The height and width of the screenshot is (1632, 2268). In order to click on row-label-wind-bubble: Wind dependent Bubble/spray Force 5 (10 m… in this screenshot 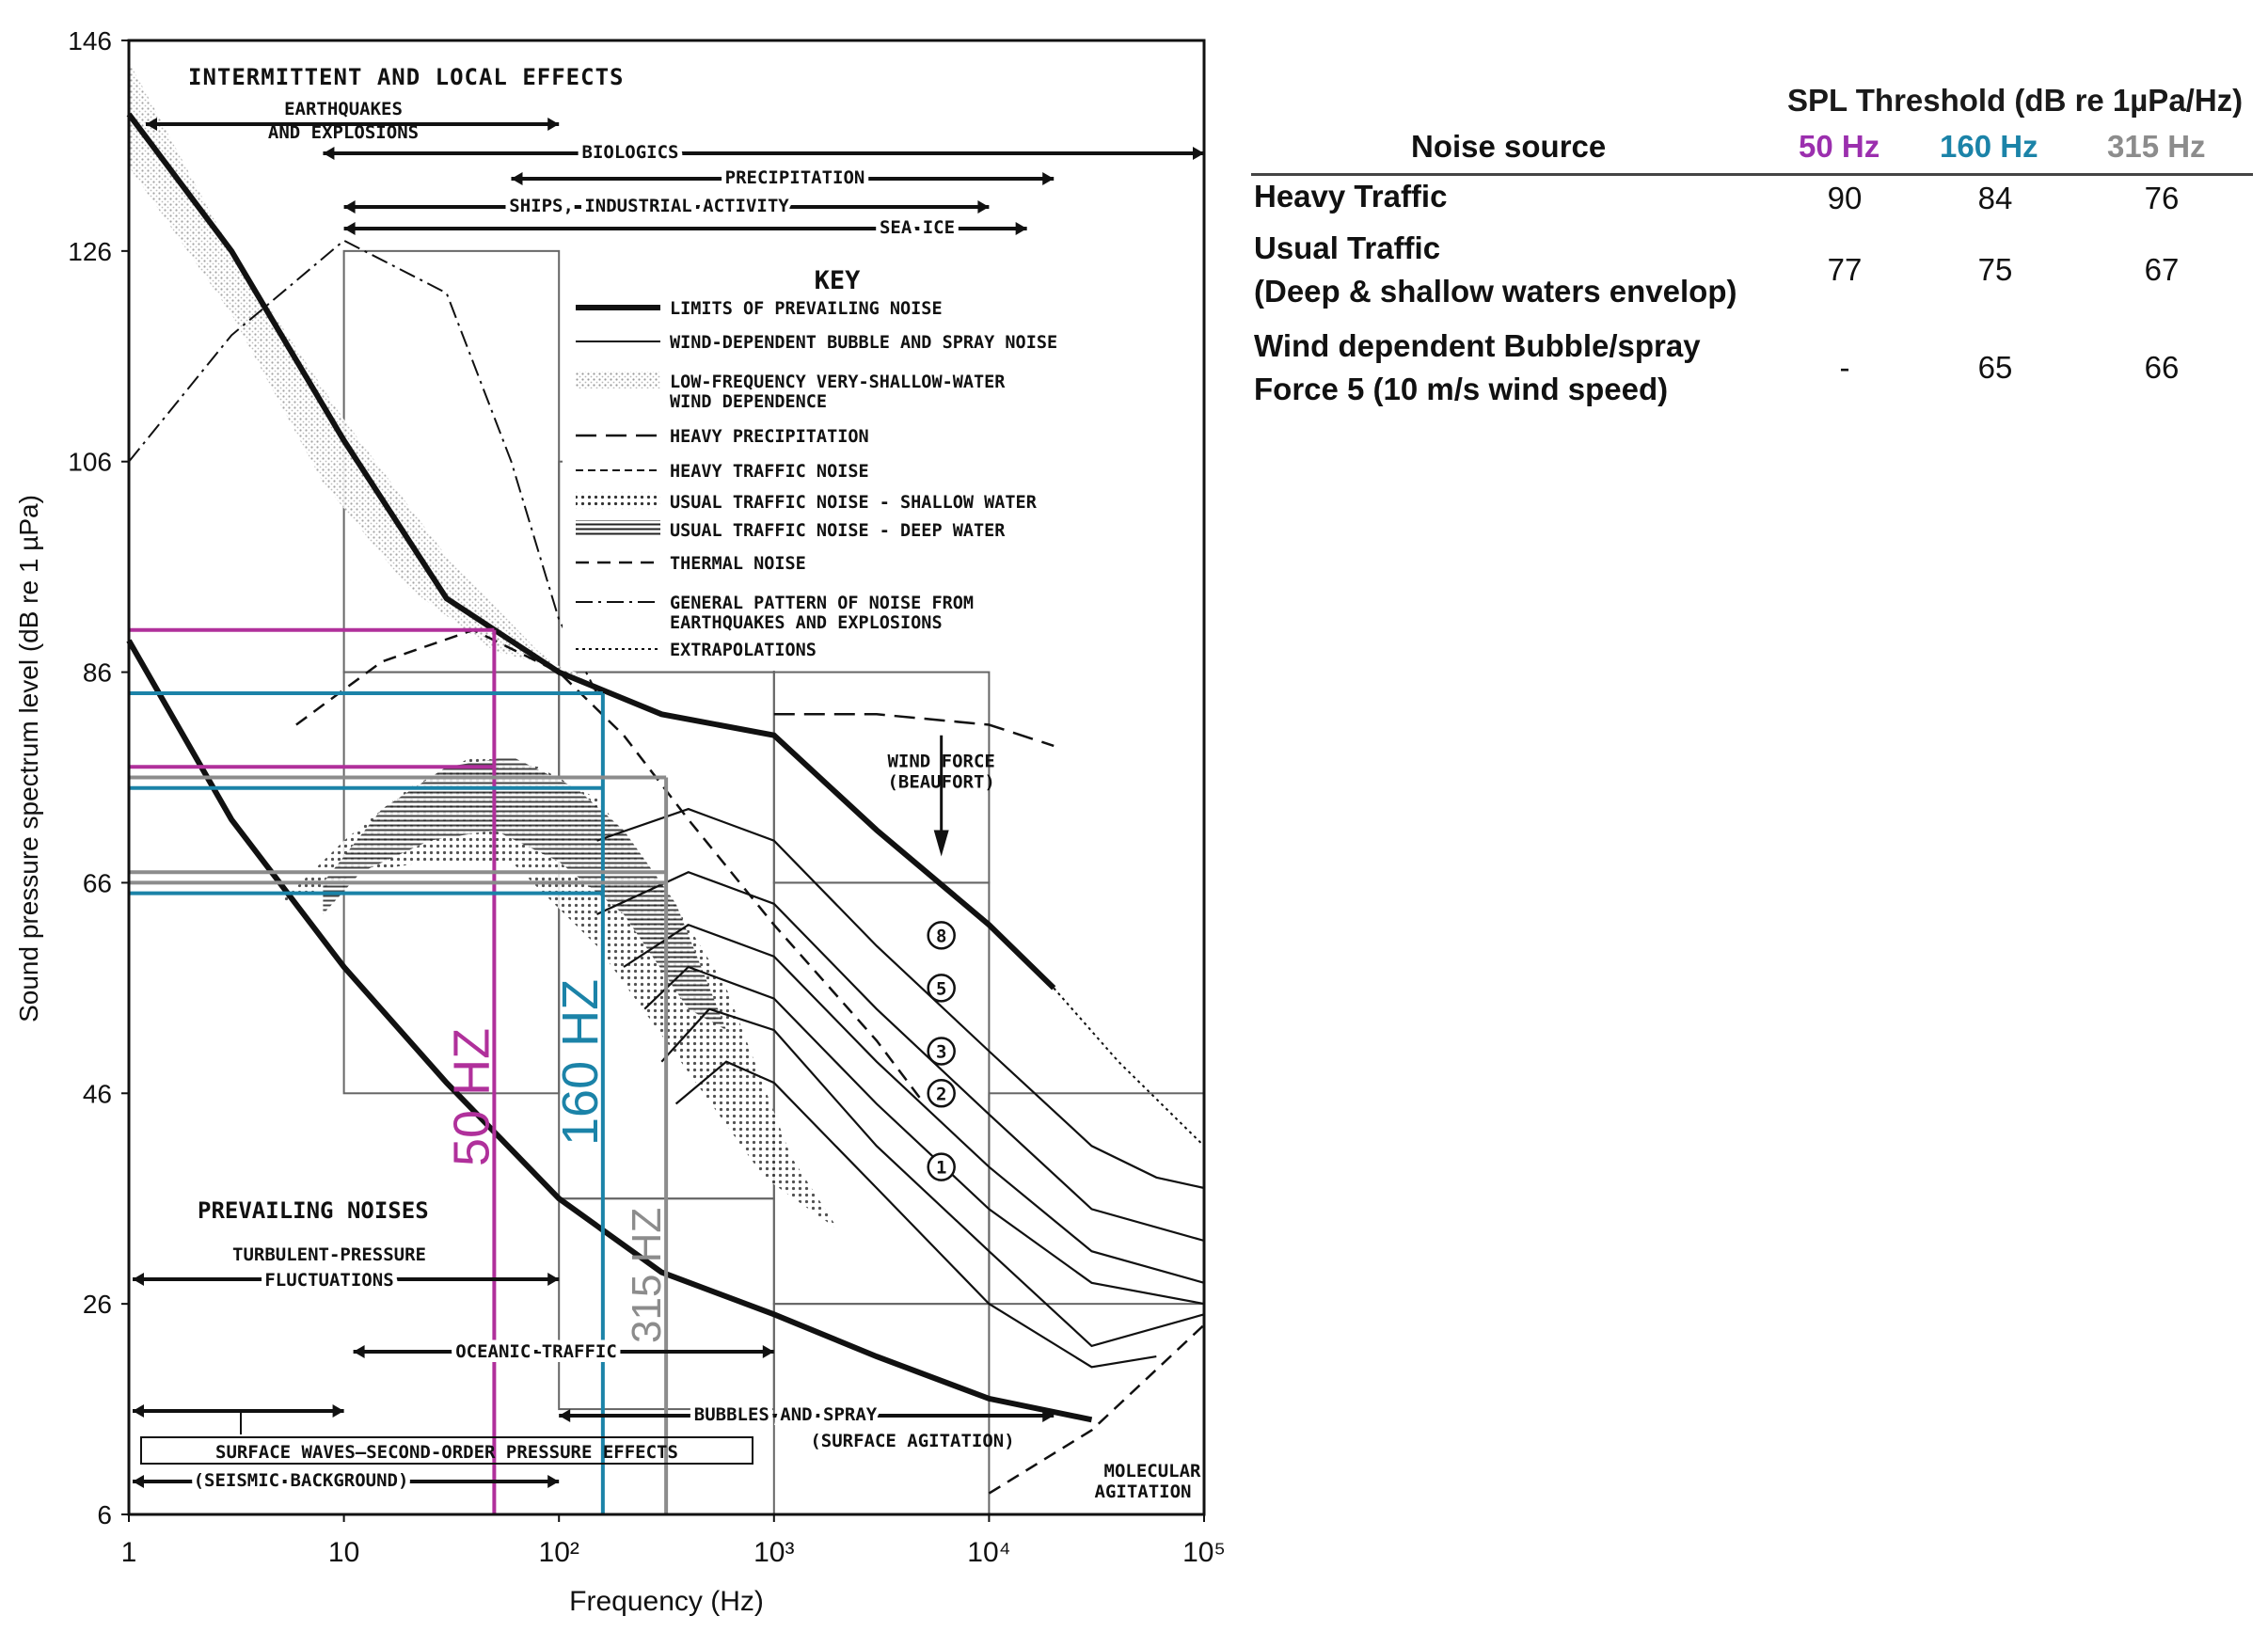, I will do `click(1477, 367)`.